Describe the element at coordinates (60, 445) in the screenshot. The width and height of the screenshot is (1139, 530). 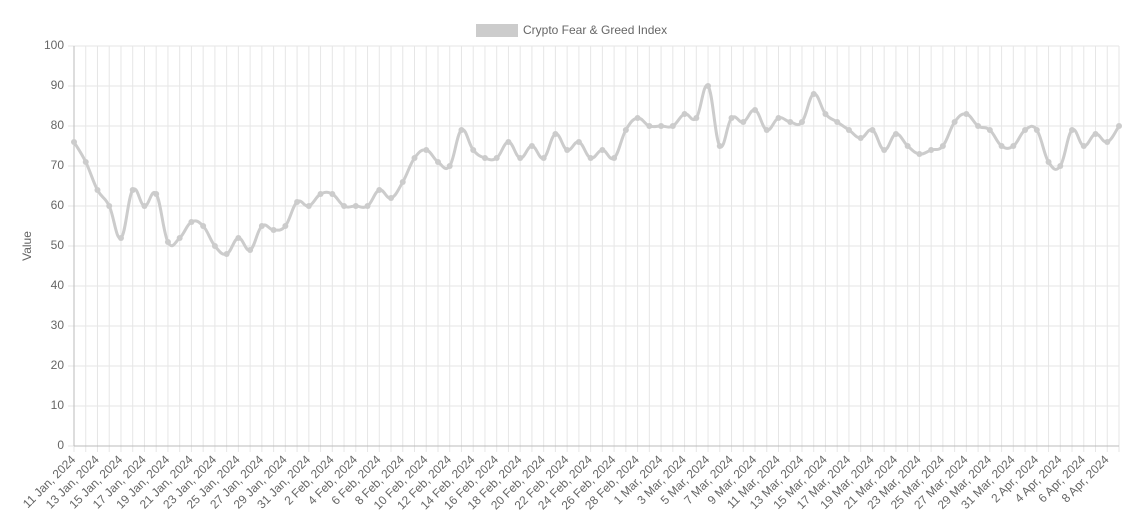
I see `y-tick-label: 0` at that location.